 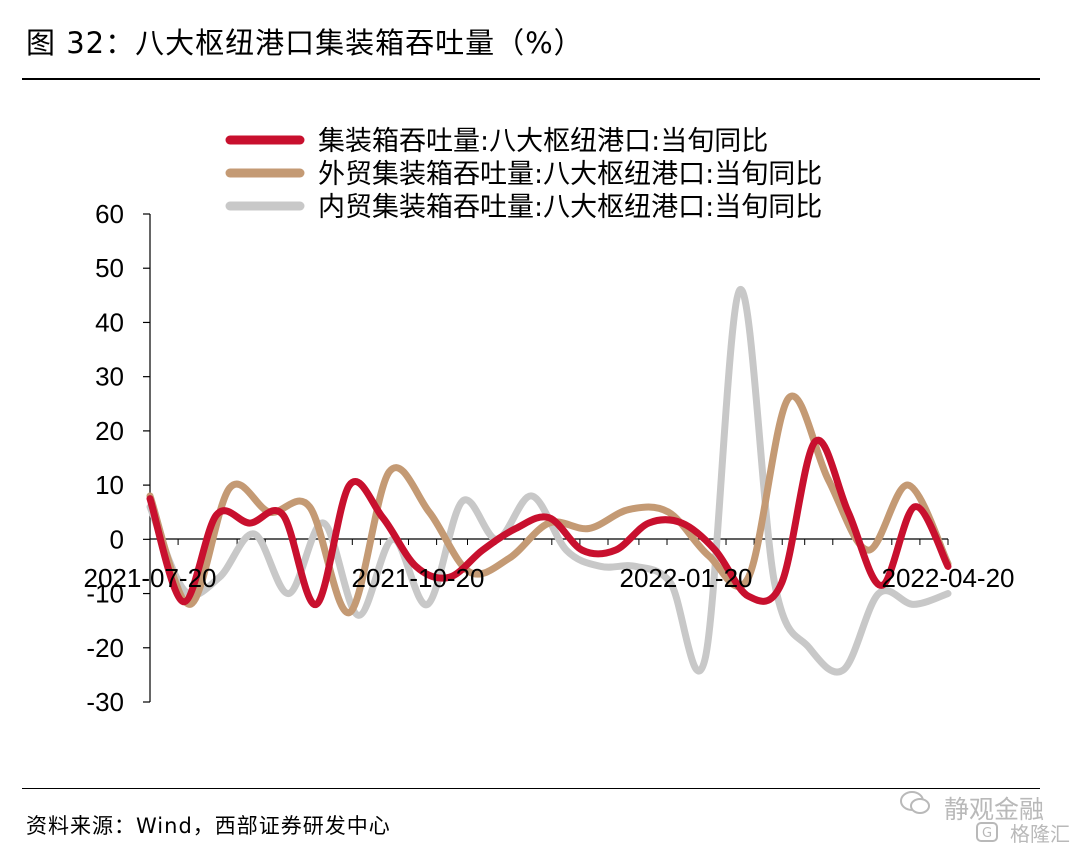 I want to click on x-tick-label: 2022-01-20, so click(x=686, y=578).